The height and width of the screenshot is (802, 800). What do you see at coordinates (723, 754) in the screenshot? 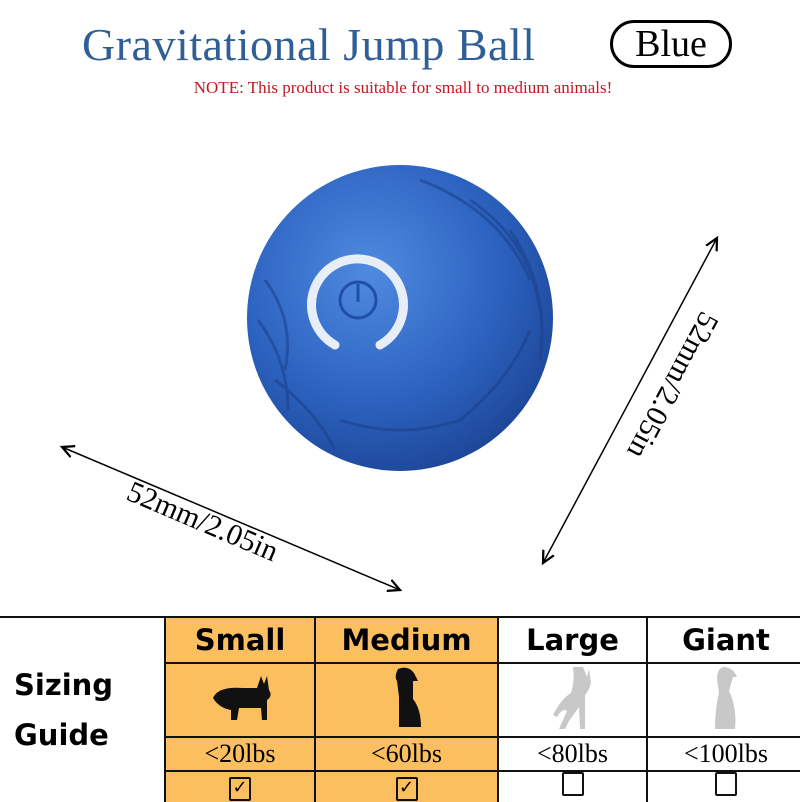
I see `weight-giant: <100lbs` at bounding box center [723, 754].